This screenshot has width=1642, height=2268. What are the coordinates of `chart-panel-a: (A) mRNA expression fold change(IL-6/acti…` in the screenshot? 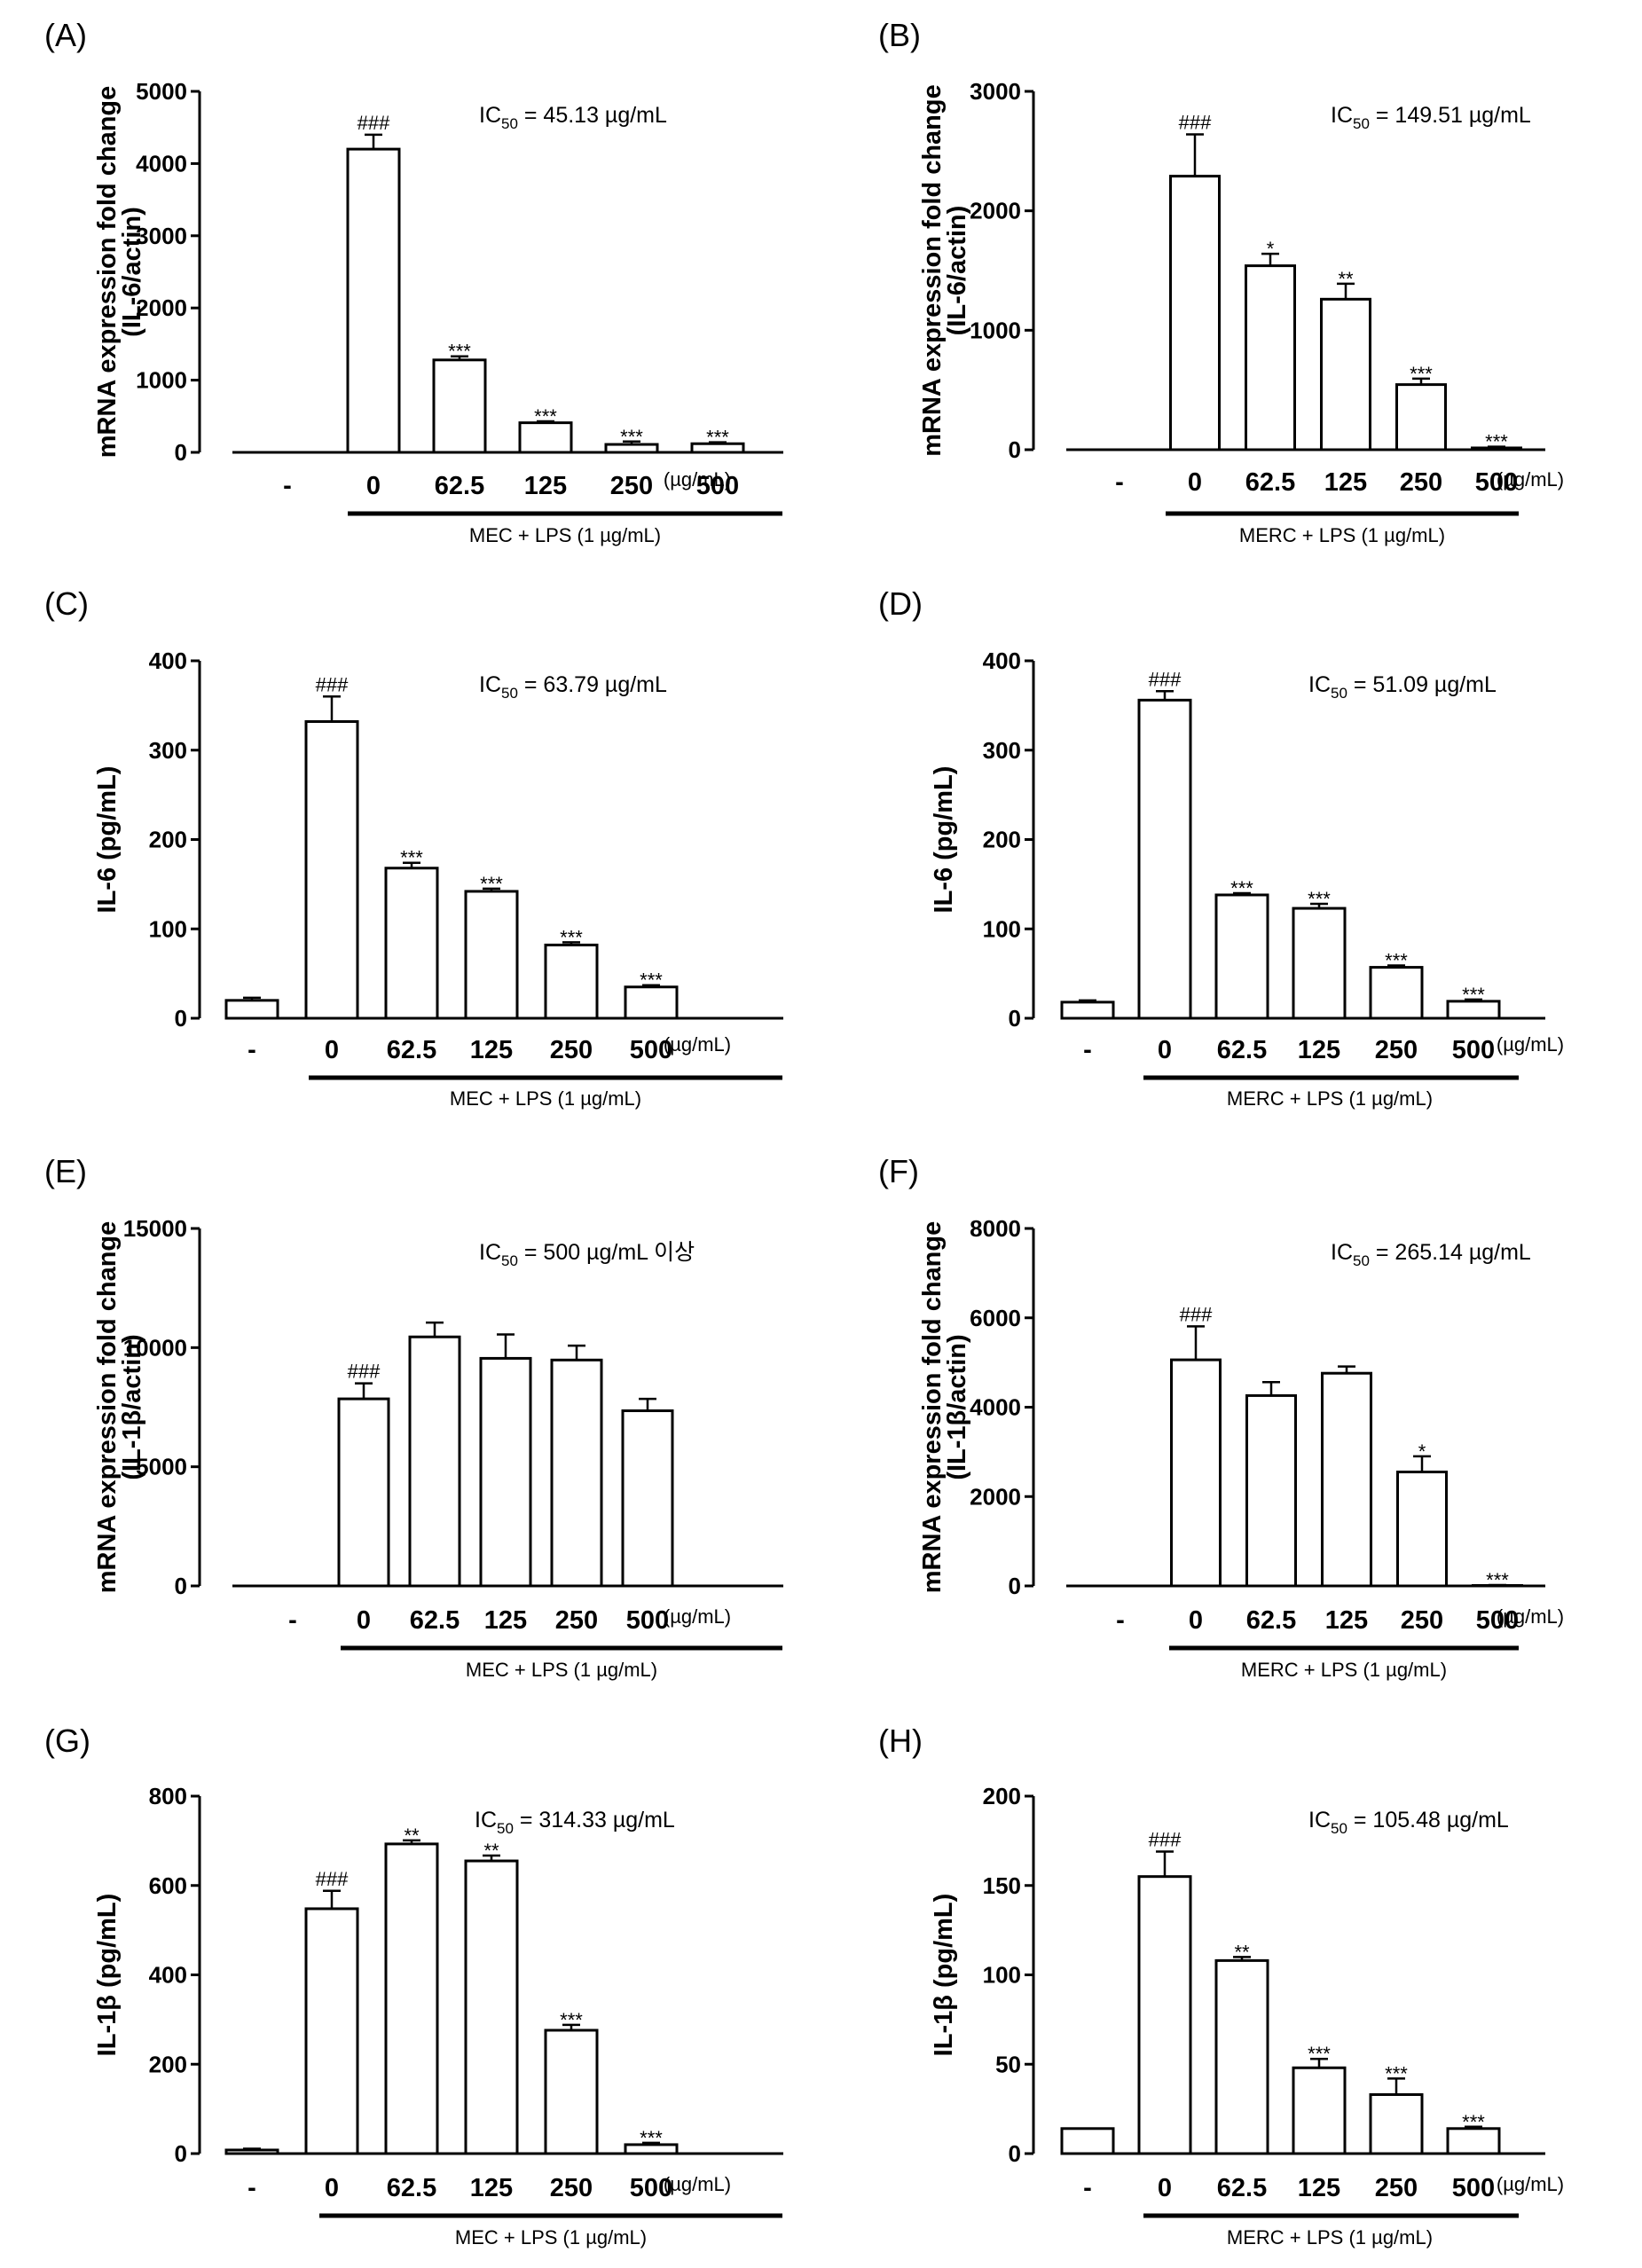 It's located at (414, 281).